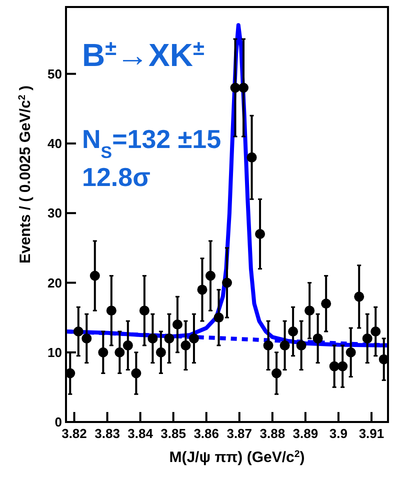  What do you see at coordinates (116, 177) in the screenshot?
I see `annotation: 12.8σ` at bounding box center [116, 177].